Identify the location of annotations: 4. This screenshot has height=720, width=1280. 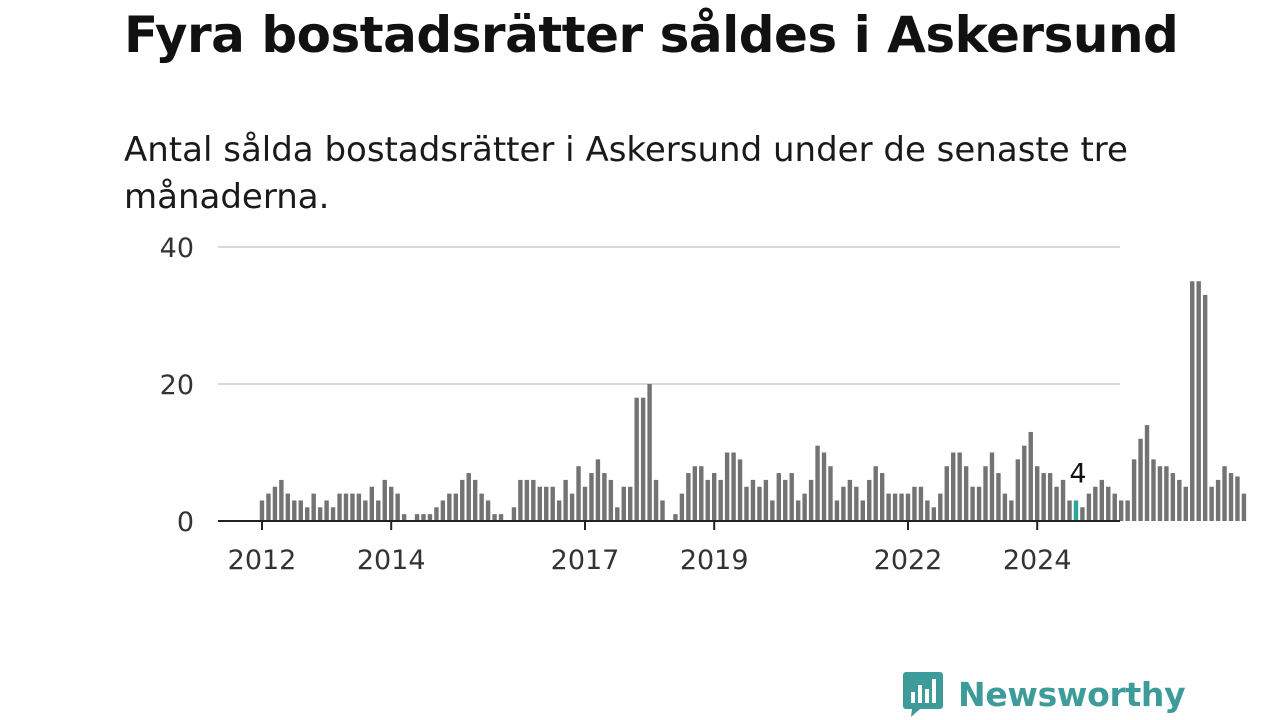
(1077, 473).